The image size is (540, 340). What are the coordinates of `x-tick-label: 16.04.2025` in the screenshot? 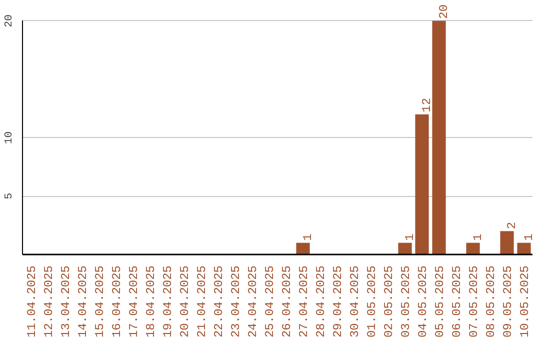 It's located at (117, 301).